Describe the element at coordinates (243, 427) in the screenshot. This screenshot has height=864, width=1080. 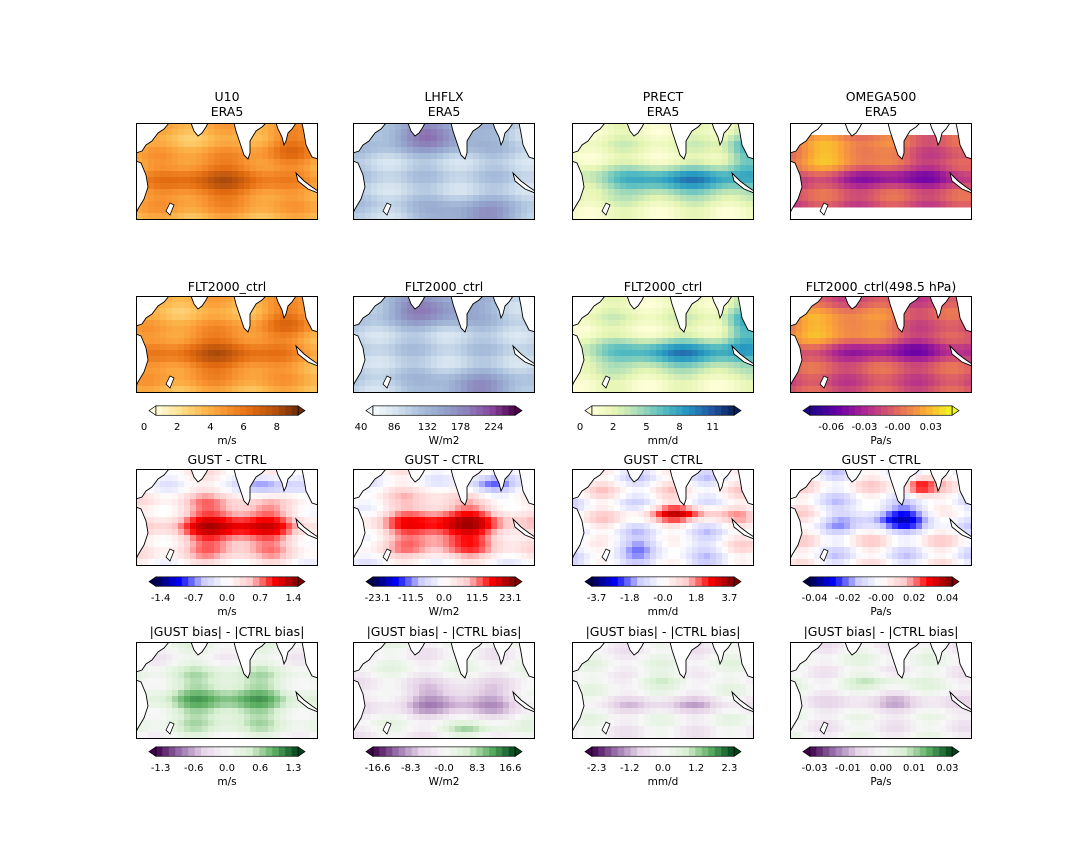
I see `colorbar-tick-label: 6` at that location.